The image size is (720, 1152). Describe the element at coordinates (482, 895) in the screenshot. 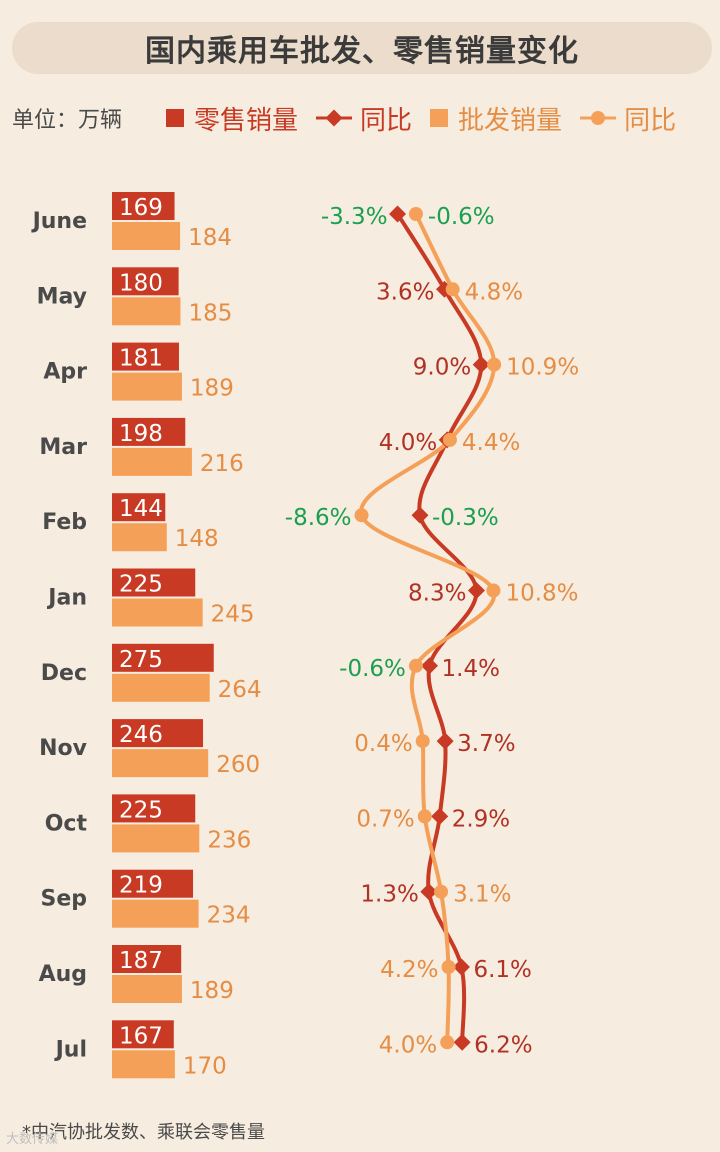

I see `wholesale-yoy-label: 3.1%` at that location.